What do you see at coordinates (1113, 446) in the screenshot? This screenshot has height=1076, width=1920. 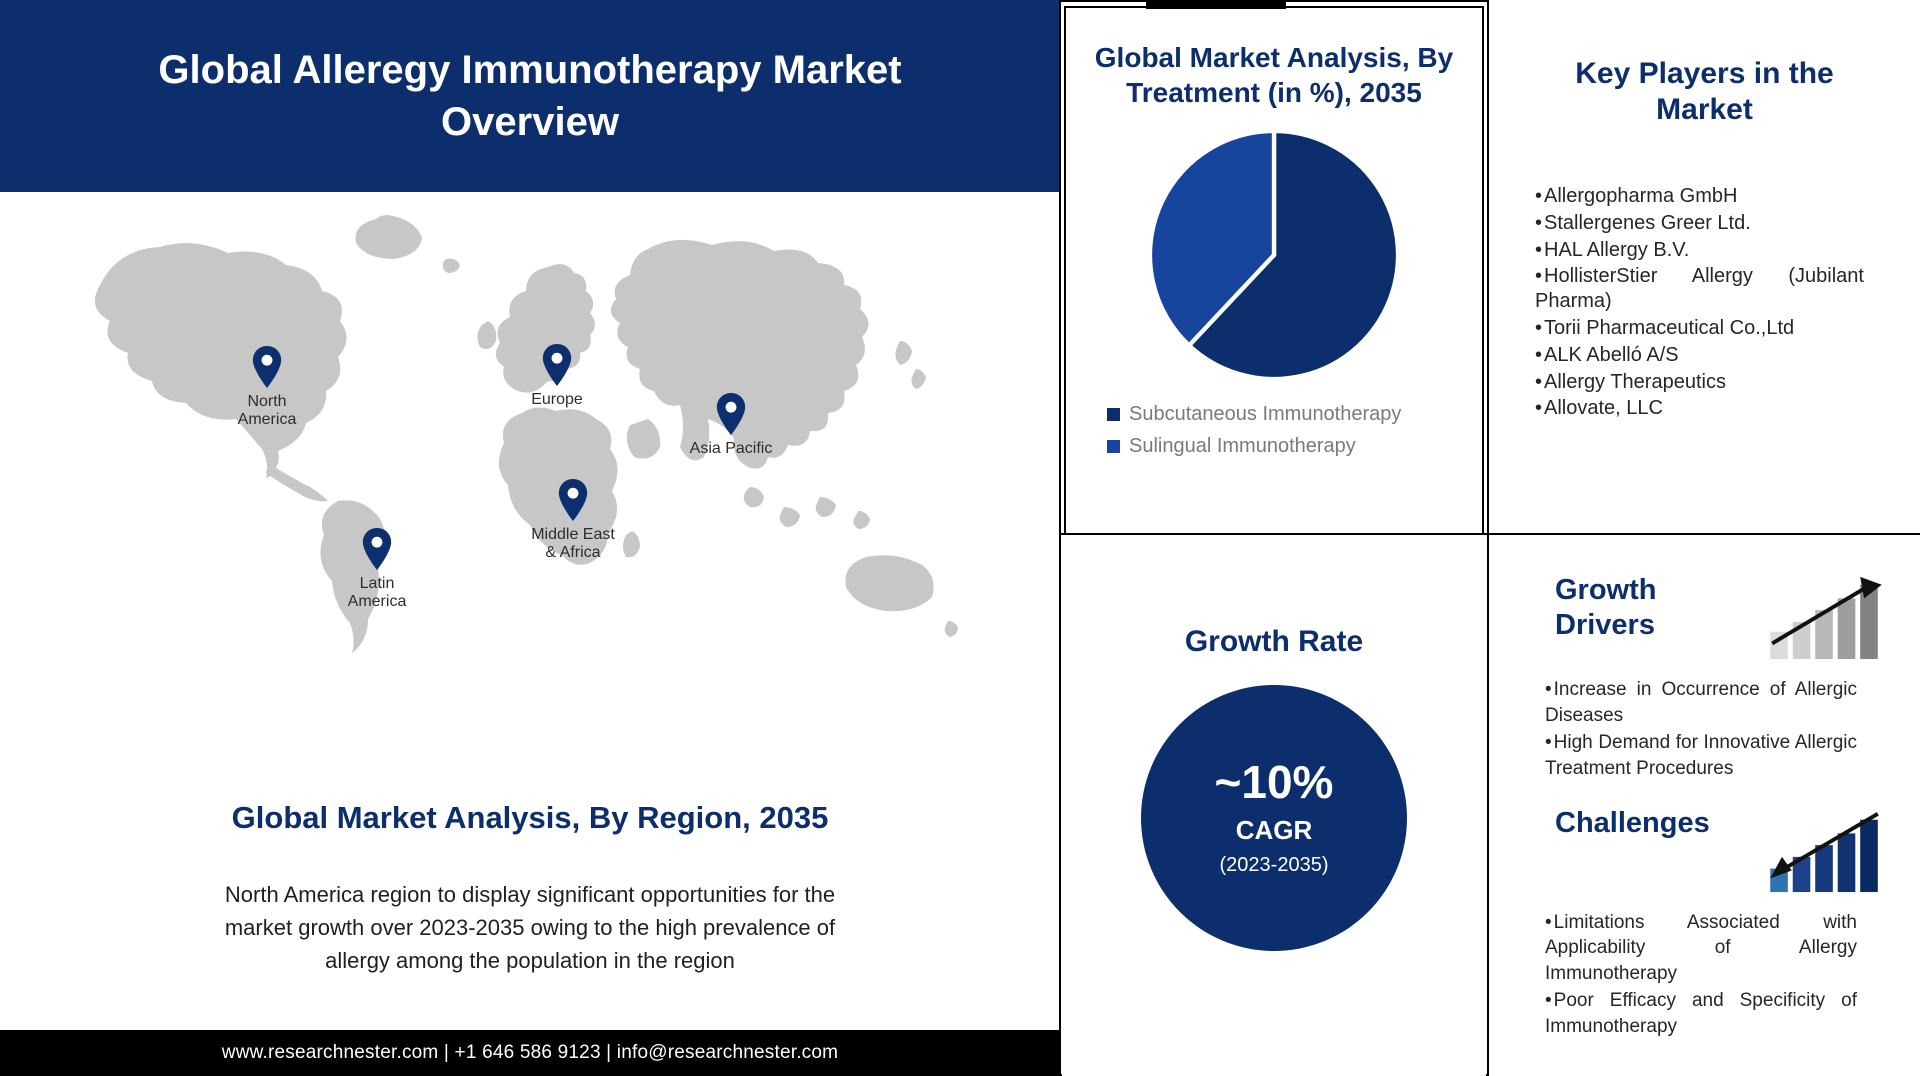 I see `legend-swatch-sublingual` at bounding box center [1113, 446].